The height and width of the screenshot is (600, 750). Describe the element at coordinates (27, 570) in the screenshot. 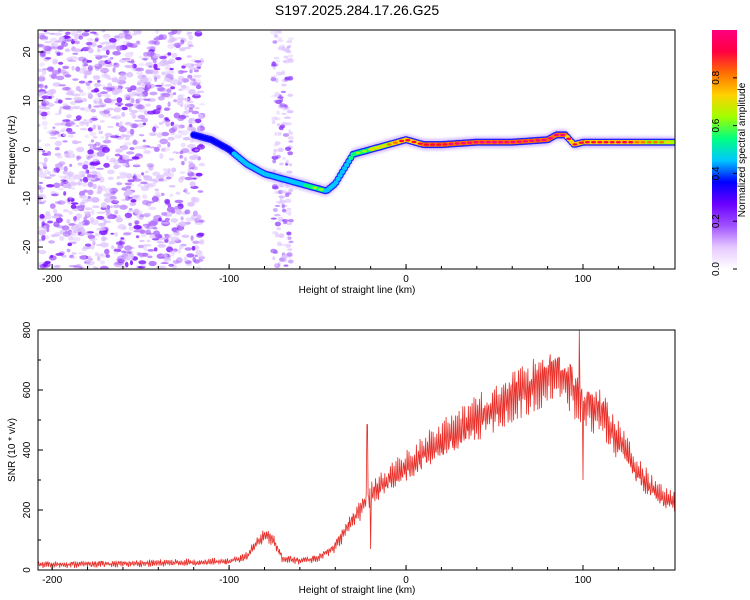

I see `snr-y-tick-label: 0` at that location.